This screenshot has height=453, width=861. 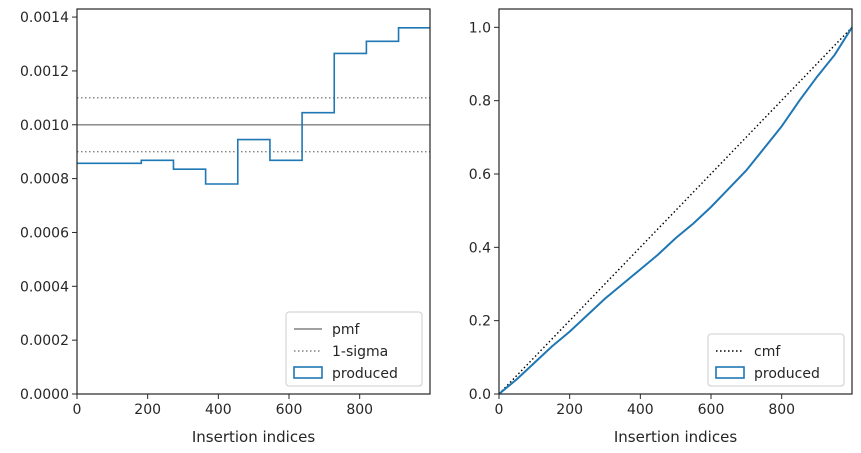 I want to click on right-panel-y-tick-label: 0.6, so click(x=480, y=175).